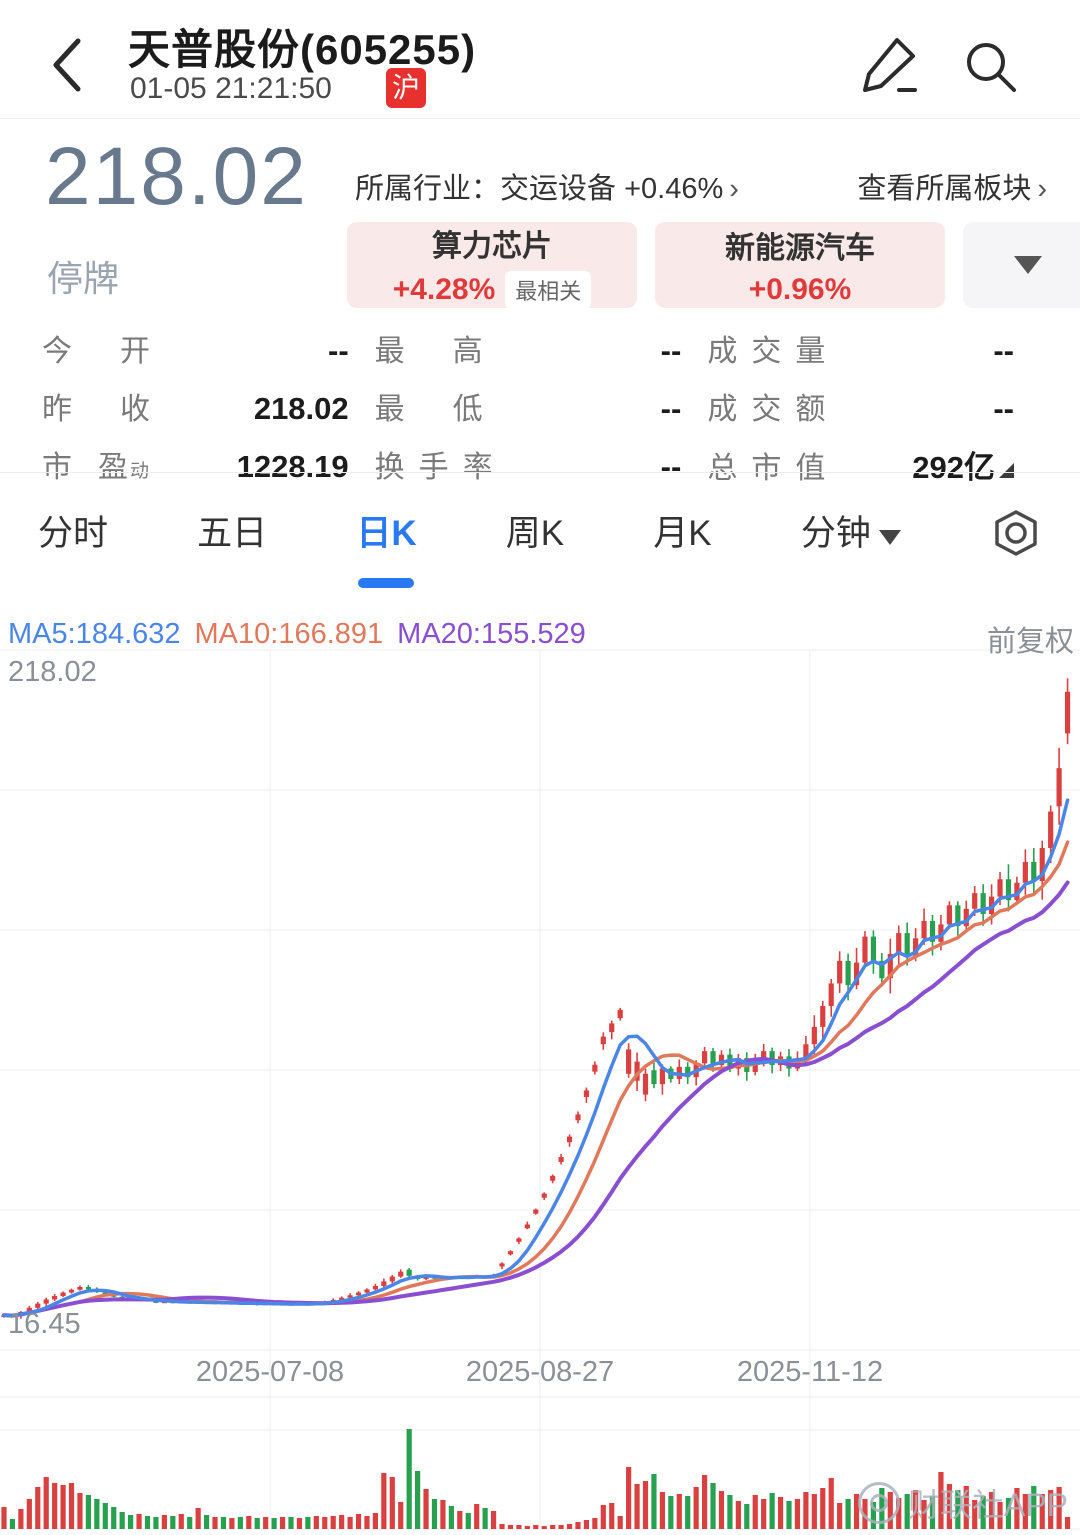 The image size is (1080, 1535). What do you see at coordinates (52, 672) in the screenshot?
I see `y-axis-max-label: 218.02` at bounding box center [52, 672].